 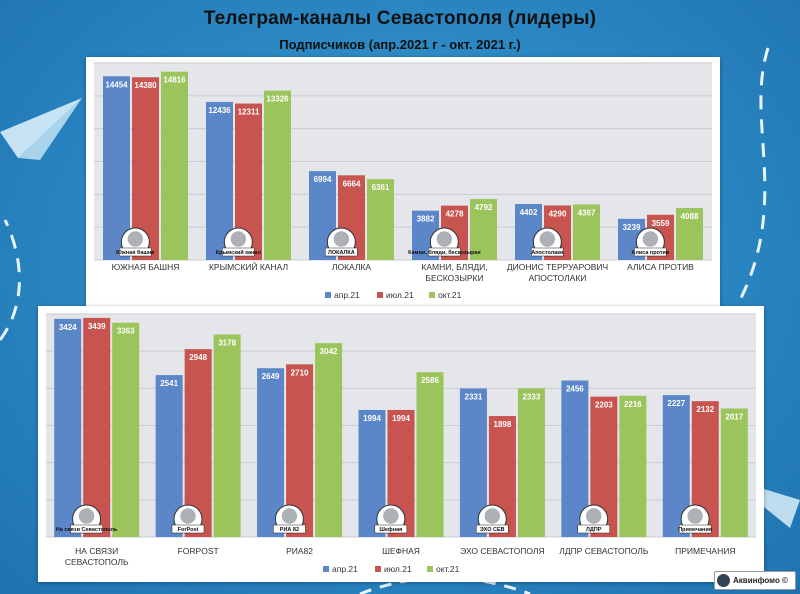 What do you see at coordinates (145, 85) in the screenshot?
I see `data-label: 14380` at bounding box center [145, 85].